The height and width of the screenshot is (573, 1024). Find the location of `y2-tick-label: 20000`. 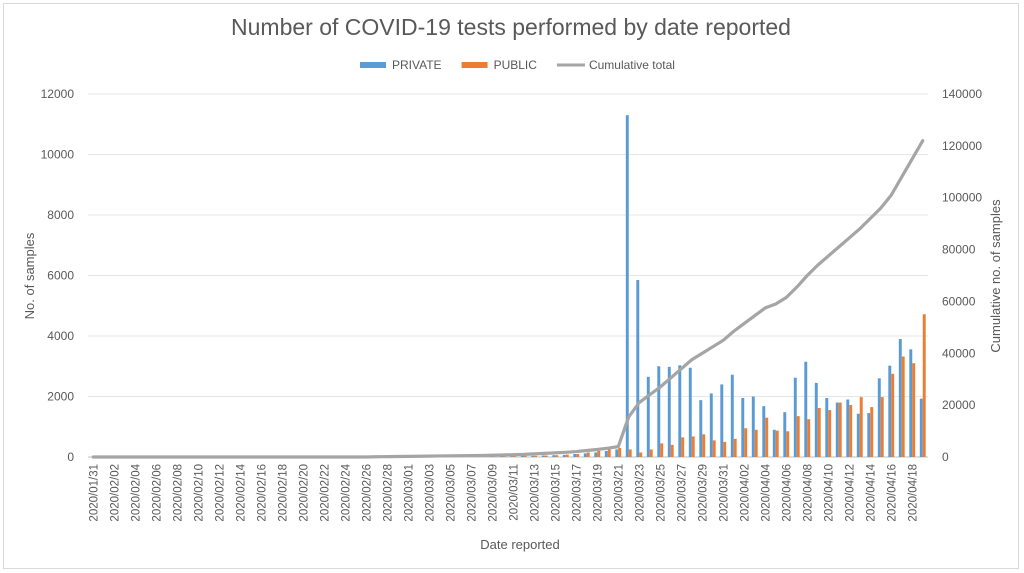

y2-tick-label: 20000 is located at coordinates (959, 405).